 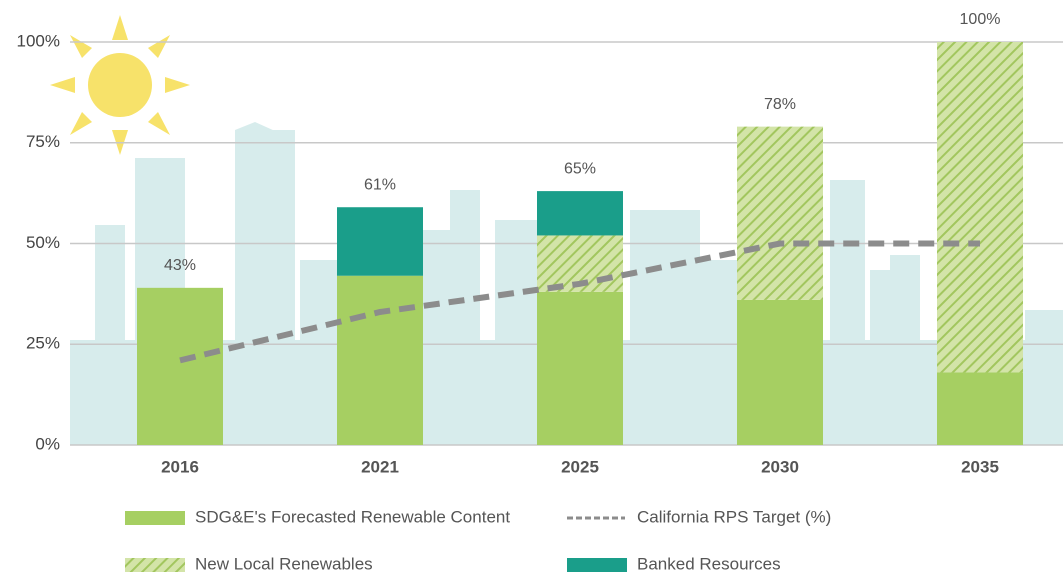 I want to click on legend-label: California RPS Target (%), so click(x=734, y=516).